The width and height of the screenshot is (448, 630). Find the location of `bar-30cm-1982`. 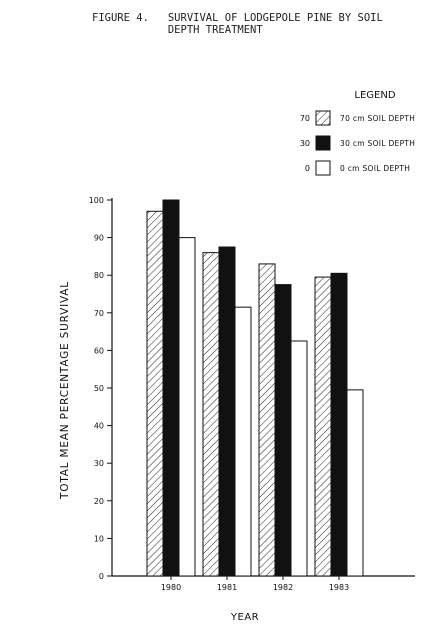

bar-30cm-1982 is located at coordinates (283, 430).